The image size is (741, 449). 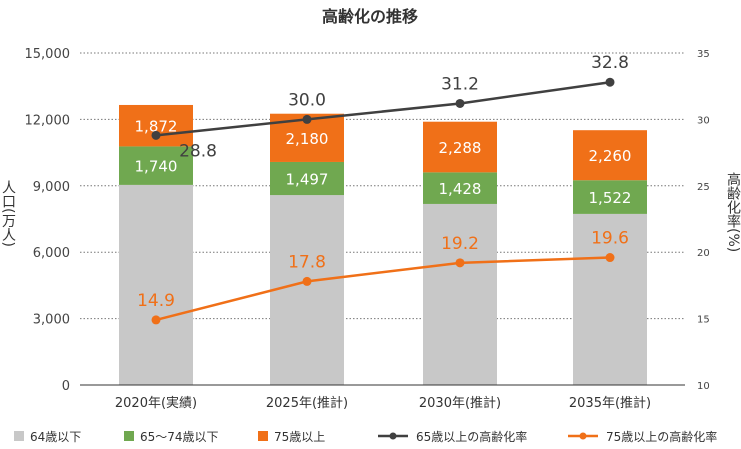 What do you see at coordinates (51, 253) in the screenshot?
I see `y-tick-label: 6,000` at bounding box center [51, 253].